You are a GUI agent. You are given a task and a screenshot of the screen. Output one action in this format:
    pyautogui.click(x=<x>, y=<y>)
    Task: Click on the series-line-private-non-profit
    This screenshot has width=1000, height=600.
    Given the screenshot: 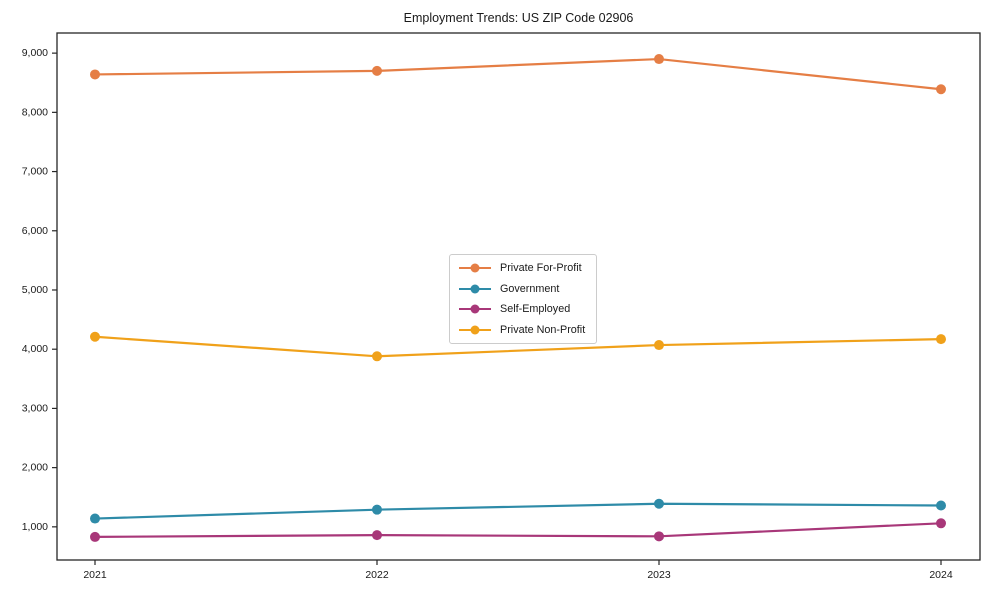 What is the action you would take?
    pyautogui.click(x=518, y=346)
    